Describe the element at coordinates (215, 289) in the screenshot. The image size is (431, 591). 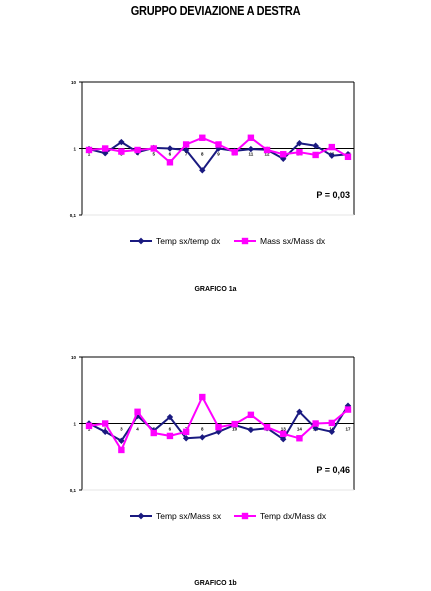
I see `chart-caption-1a: GRAFICO 1a` at that location.